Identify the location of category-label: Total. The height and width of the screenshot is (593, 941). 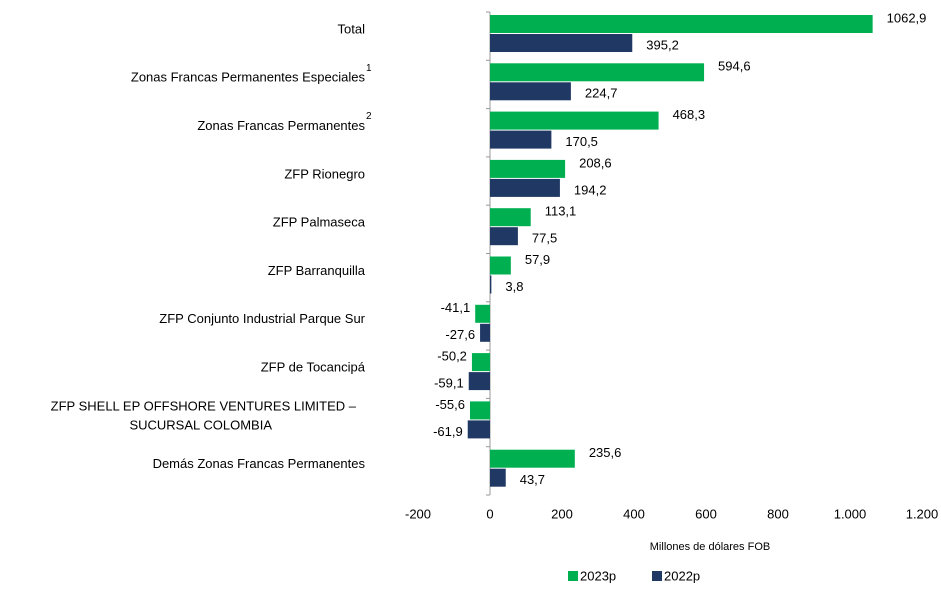
(352, 28).